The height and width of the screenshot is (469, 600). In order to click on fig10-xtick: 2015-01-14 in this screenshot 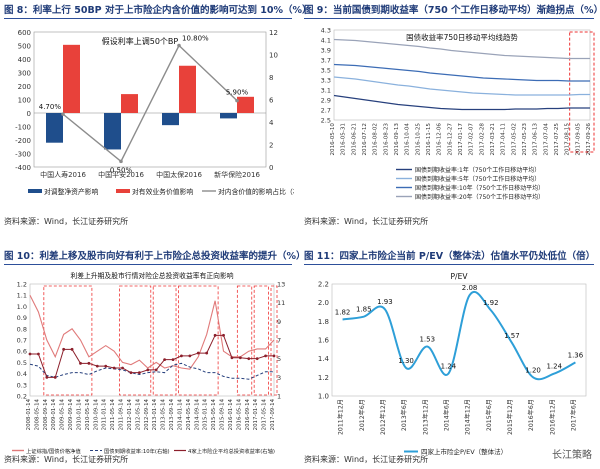, I will do `click(206, 414)`.